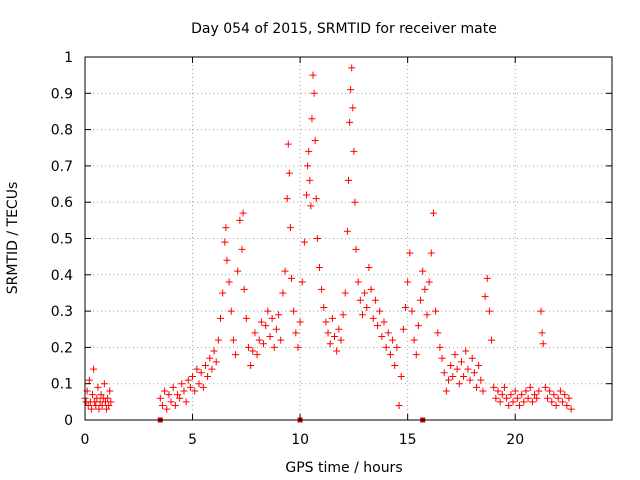 Image resolution: width=640 pixels, height=480 pixels. What do you see at coordinates (62, 94) in the screenshot?
I see `y-tick-label: 0.9` at bounding box center [62, 94].